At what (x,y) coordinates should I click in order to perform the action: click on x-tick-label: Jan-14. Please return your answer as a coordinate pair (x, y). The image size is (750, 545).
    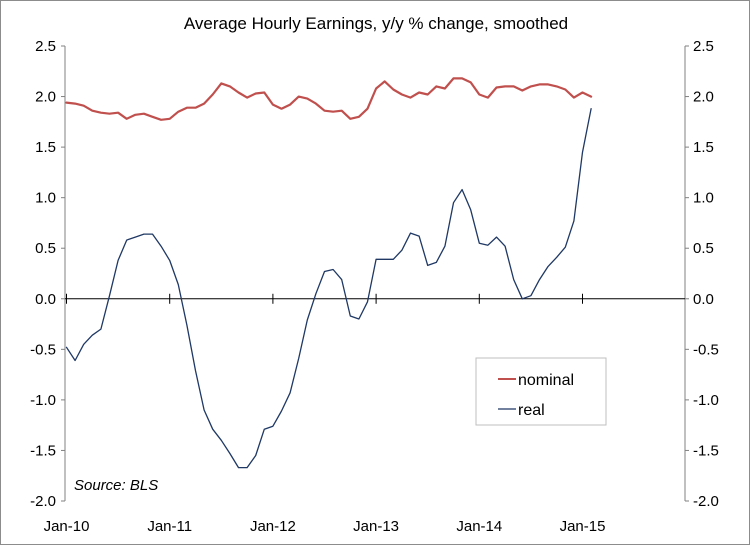
    Looking at the image, I should click on (479, 526).